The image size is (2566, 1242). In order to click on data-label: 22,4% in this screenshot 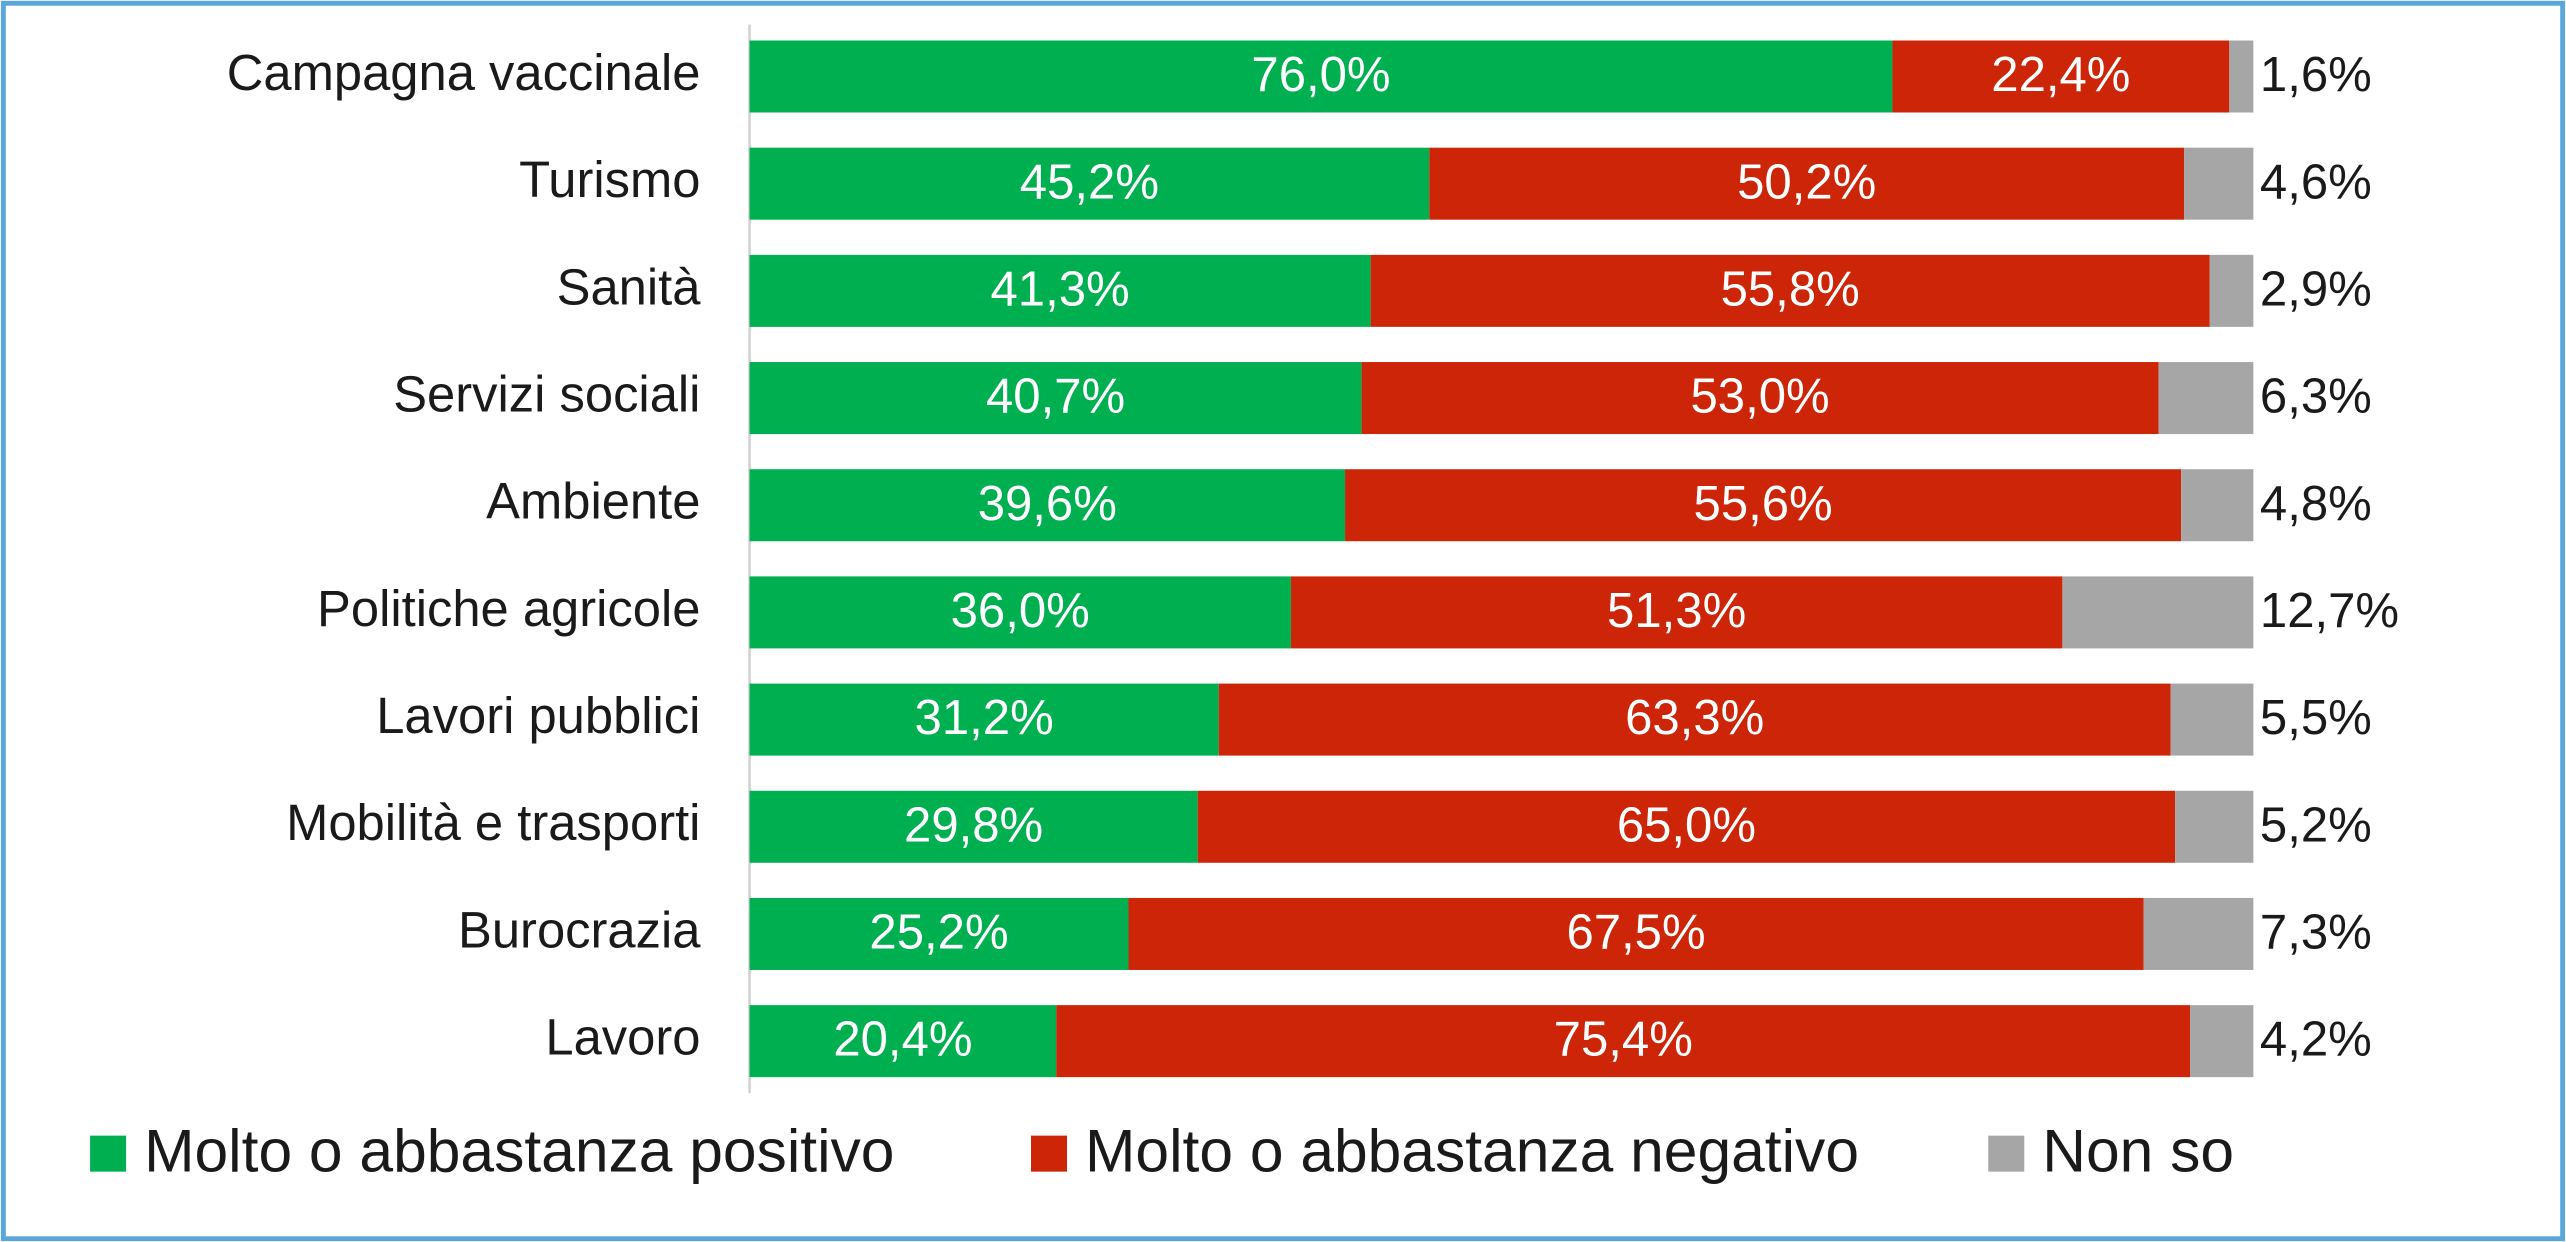, I will do `click(2060, 75)`.